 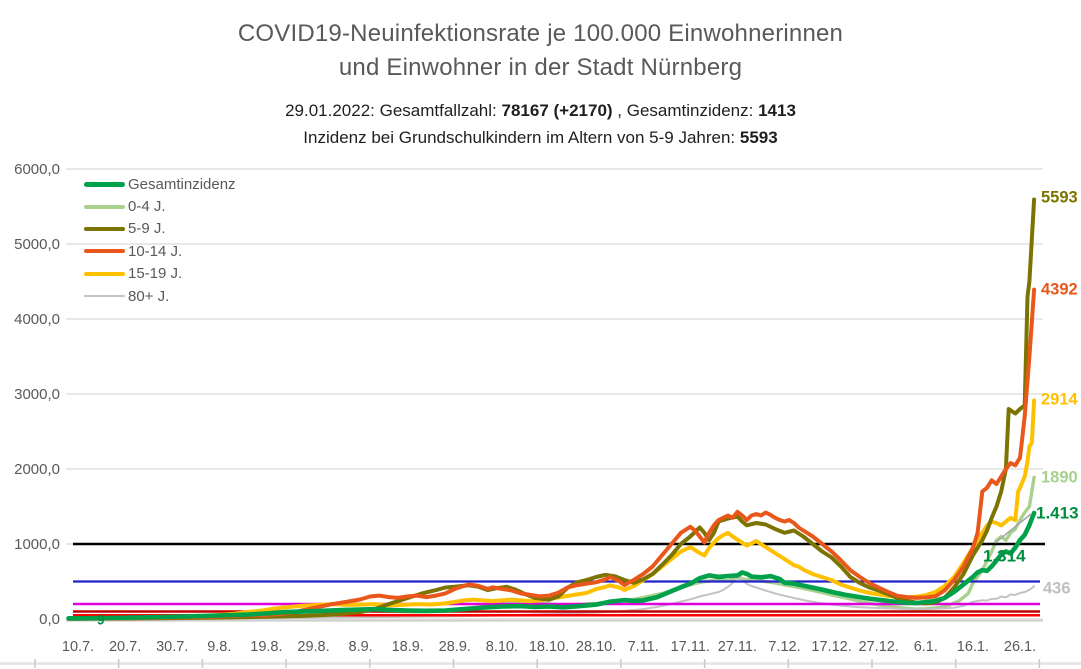 I want to click on x-tick-label: 27.11., so click(x=737, y=647).